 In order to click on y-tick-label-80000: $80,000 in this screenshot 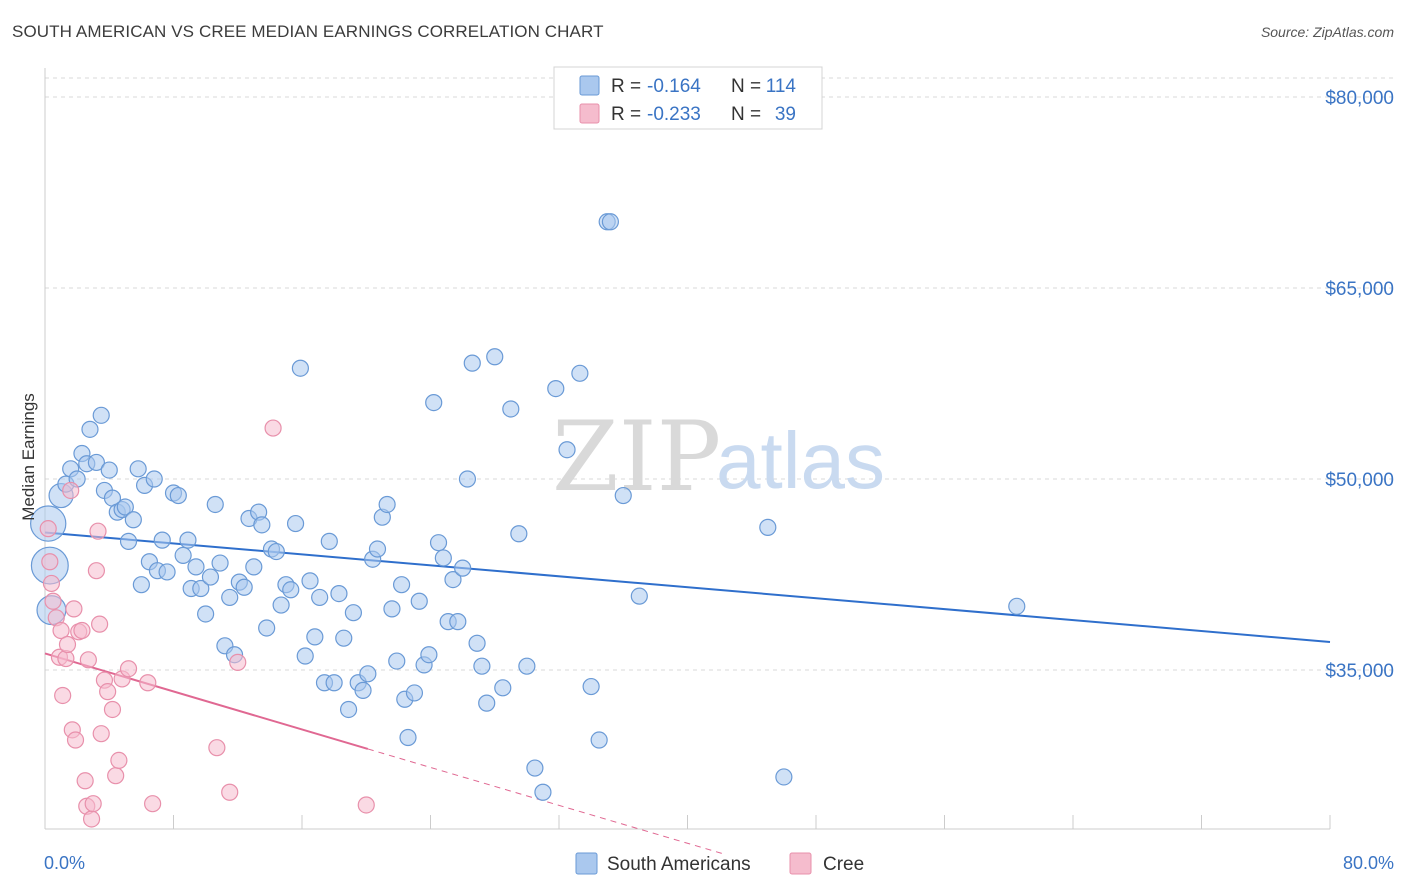, I will do `click(1359, 98)`.